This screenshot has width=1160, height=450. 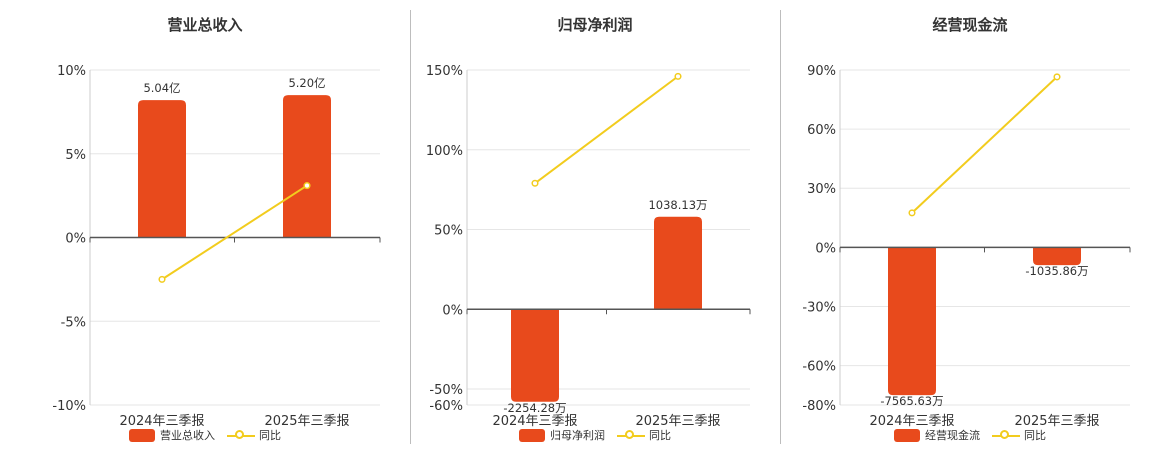 What do you see at coordinates (446, 390) in the screenshot?
I see `y-tick-label: -50%` at bounding box center [446, 390].